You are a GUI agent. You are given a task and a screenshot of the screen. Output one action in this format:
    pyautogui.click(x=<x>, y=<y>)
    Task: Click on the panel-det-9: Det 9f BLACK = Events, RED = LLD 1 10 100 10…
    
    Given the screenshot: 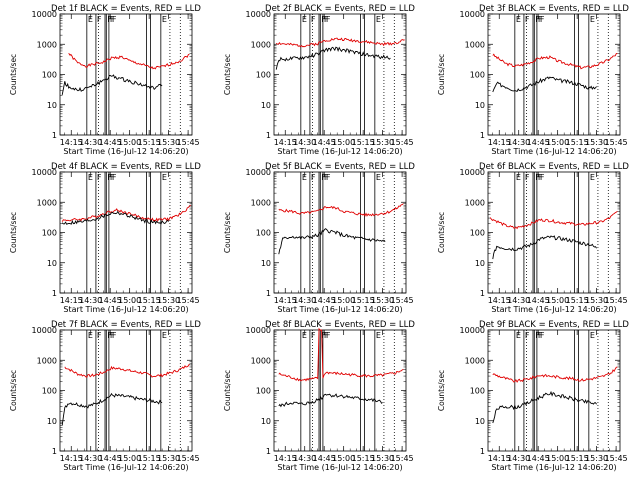 What is the action you would take?
    pyautogui.click(x=533, y=396)
    